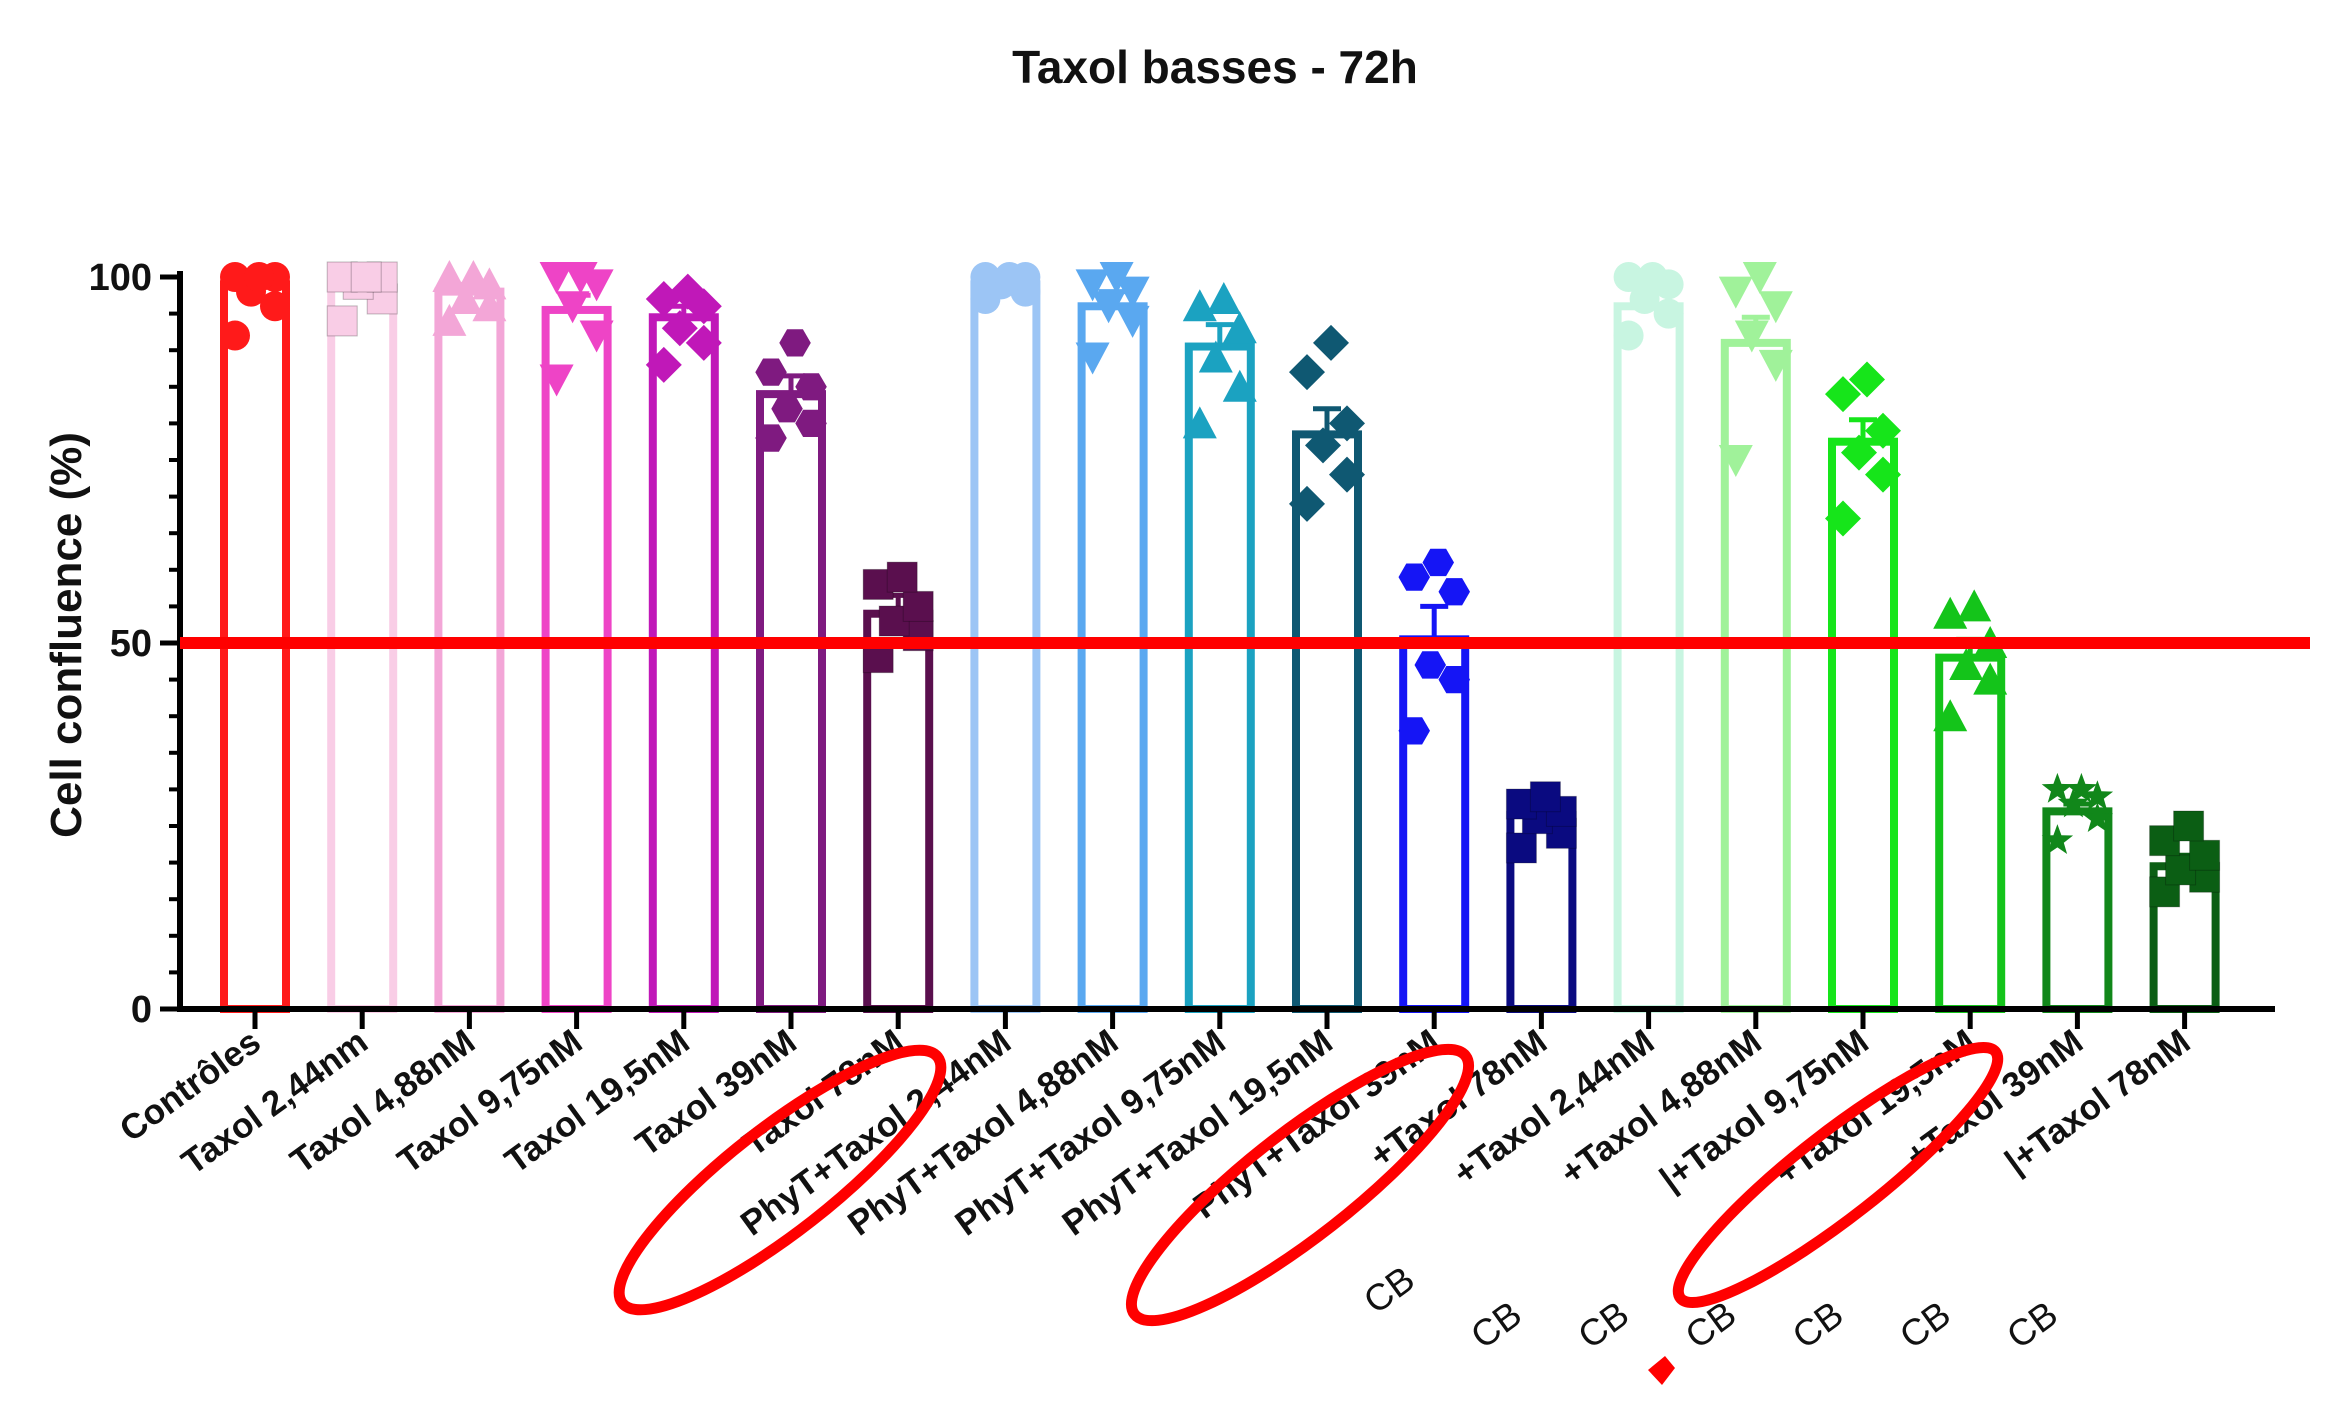  I want to click on y-axis-ticks: 0 50 100, so click(134, 644).